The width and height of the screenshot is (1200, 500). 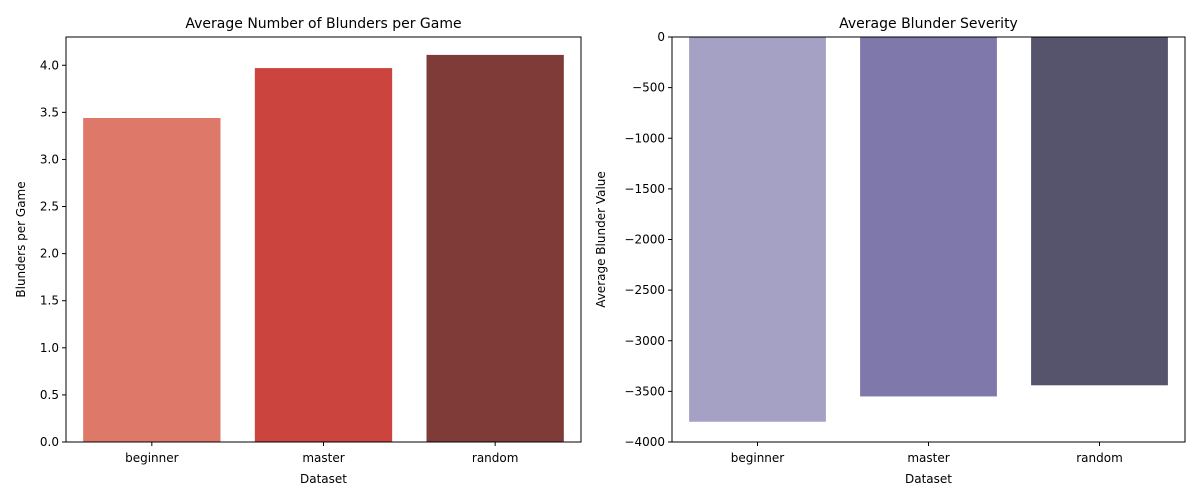 What do you see at coordinates (644, 341) in the screenshot?
I see `y-tick-label: −3000` at bounding box center [644, 341].